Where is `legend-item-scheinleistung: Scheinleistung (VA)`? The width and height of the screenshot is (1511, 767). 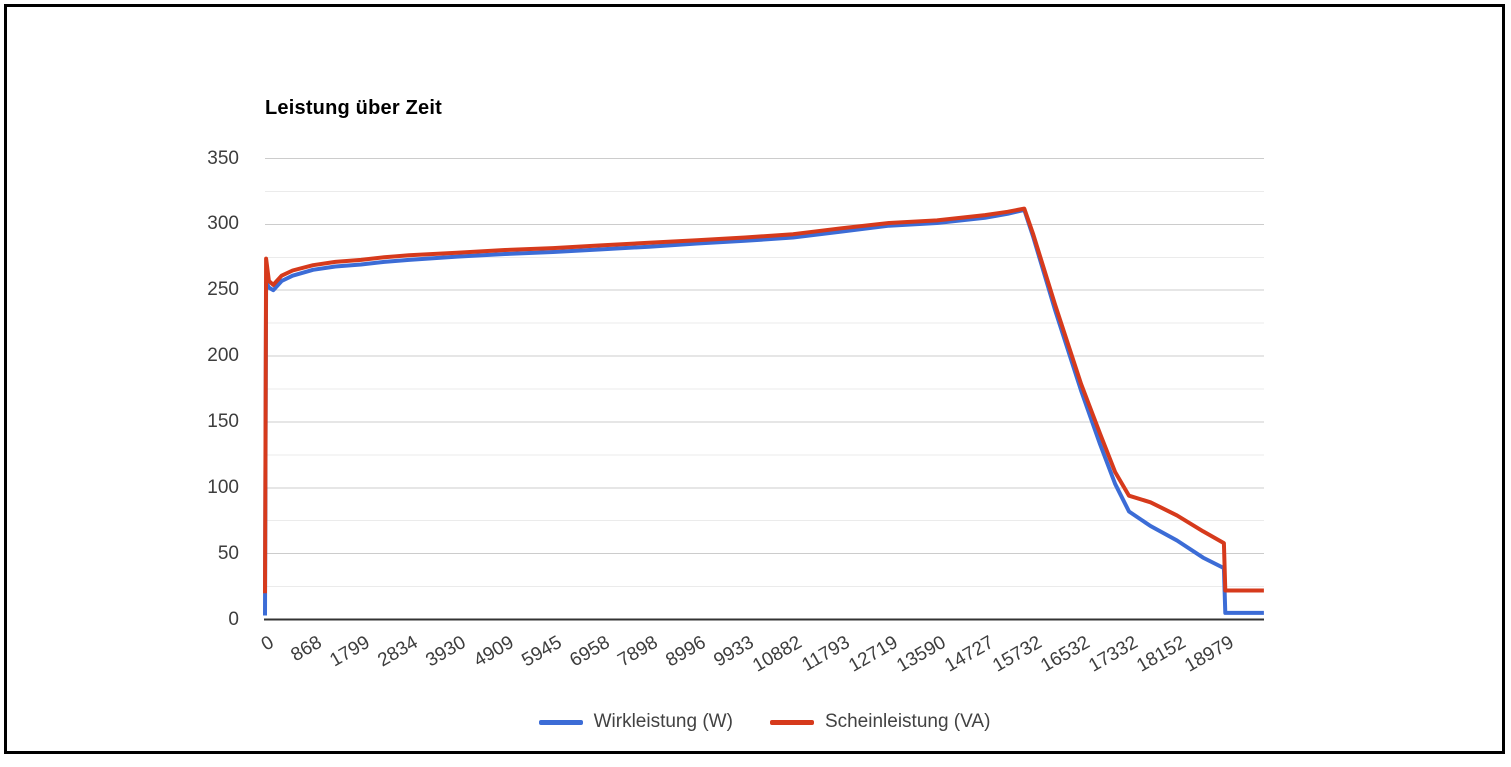 legend-item-scheinleistung: Scheinleistung (VA) is located at coordinates (880, 722).